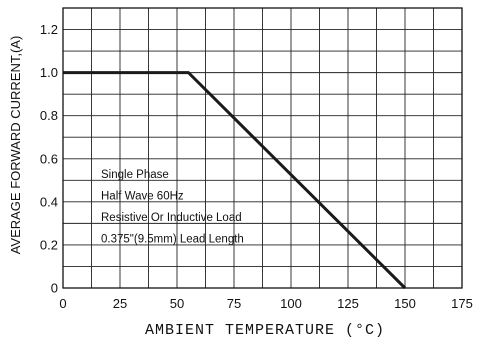 This screenshot has width=482, height=347. Describe the element at coordinates (405, 303) in the screenshot. I see `x-tick-label: 150` at that location.